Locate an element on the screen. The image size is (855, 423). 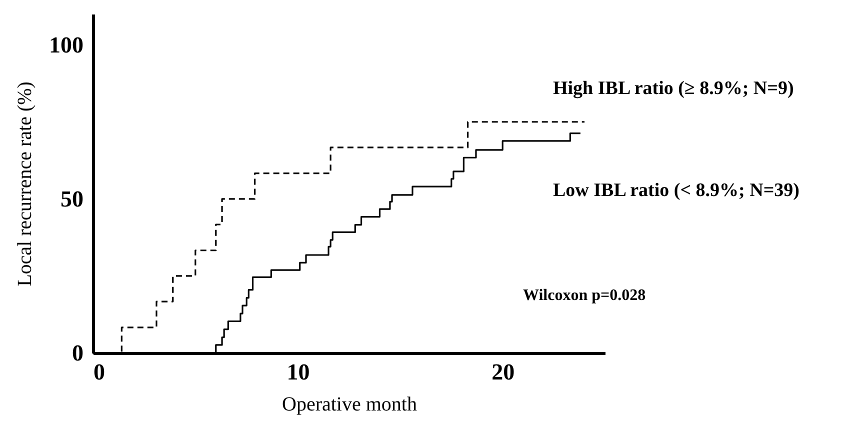
y-tick-label: 100 is located at coordinates (66, 45).